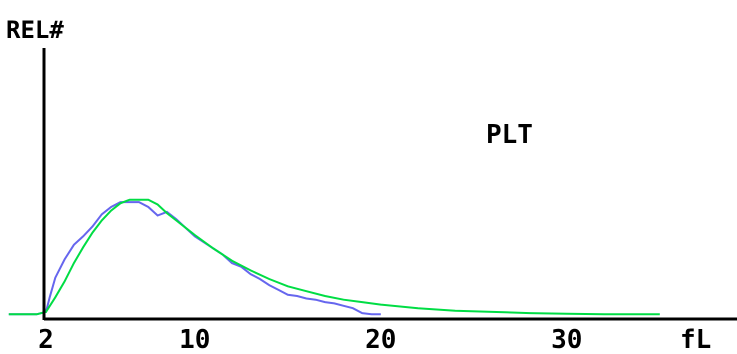 The height and width of the screenshot is (354, 737). Describe the element at coordinates (380, 339) in the screenshot. I see `x-tick-label: 20` at that location.